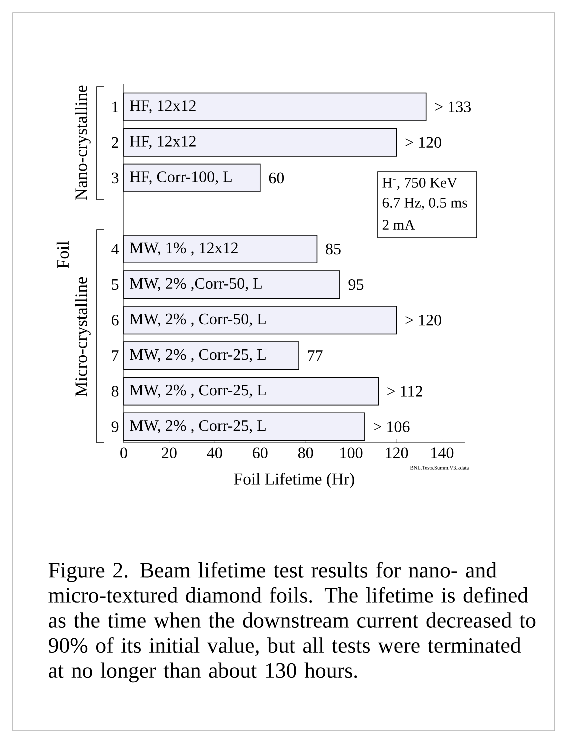  I want to click on text: Micro-crystalline, so click(83, 337).